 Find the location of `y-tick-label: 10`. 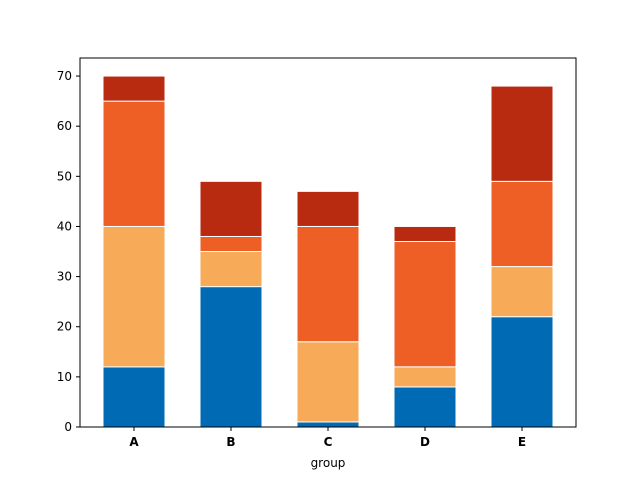

y-tick-label: 10 is located at coordinates (64, 377).